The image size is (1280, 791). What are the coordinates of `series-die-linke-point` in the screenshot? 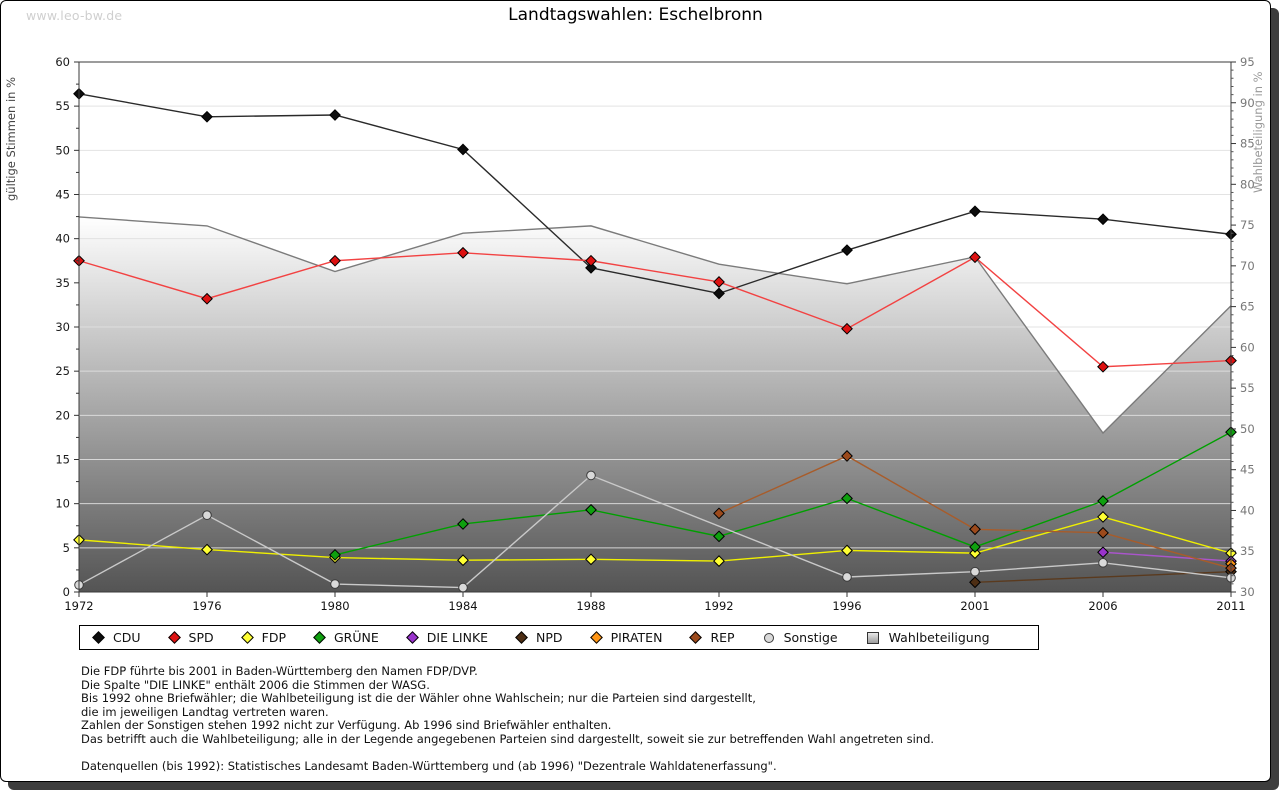 It's located at (1103, 552).